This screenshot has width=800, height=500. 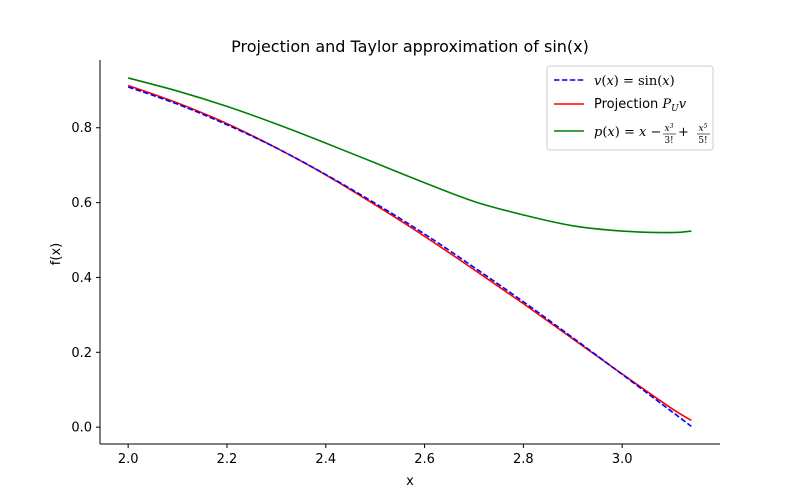 What do you see at coordinates (128, 459) in the screenshot?
I see `x-tick-label: 2.0` at bounding box center [128, 459].